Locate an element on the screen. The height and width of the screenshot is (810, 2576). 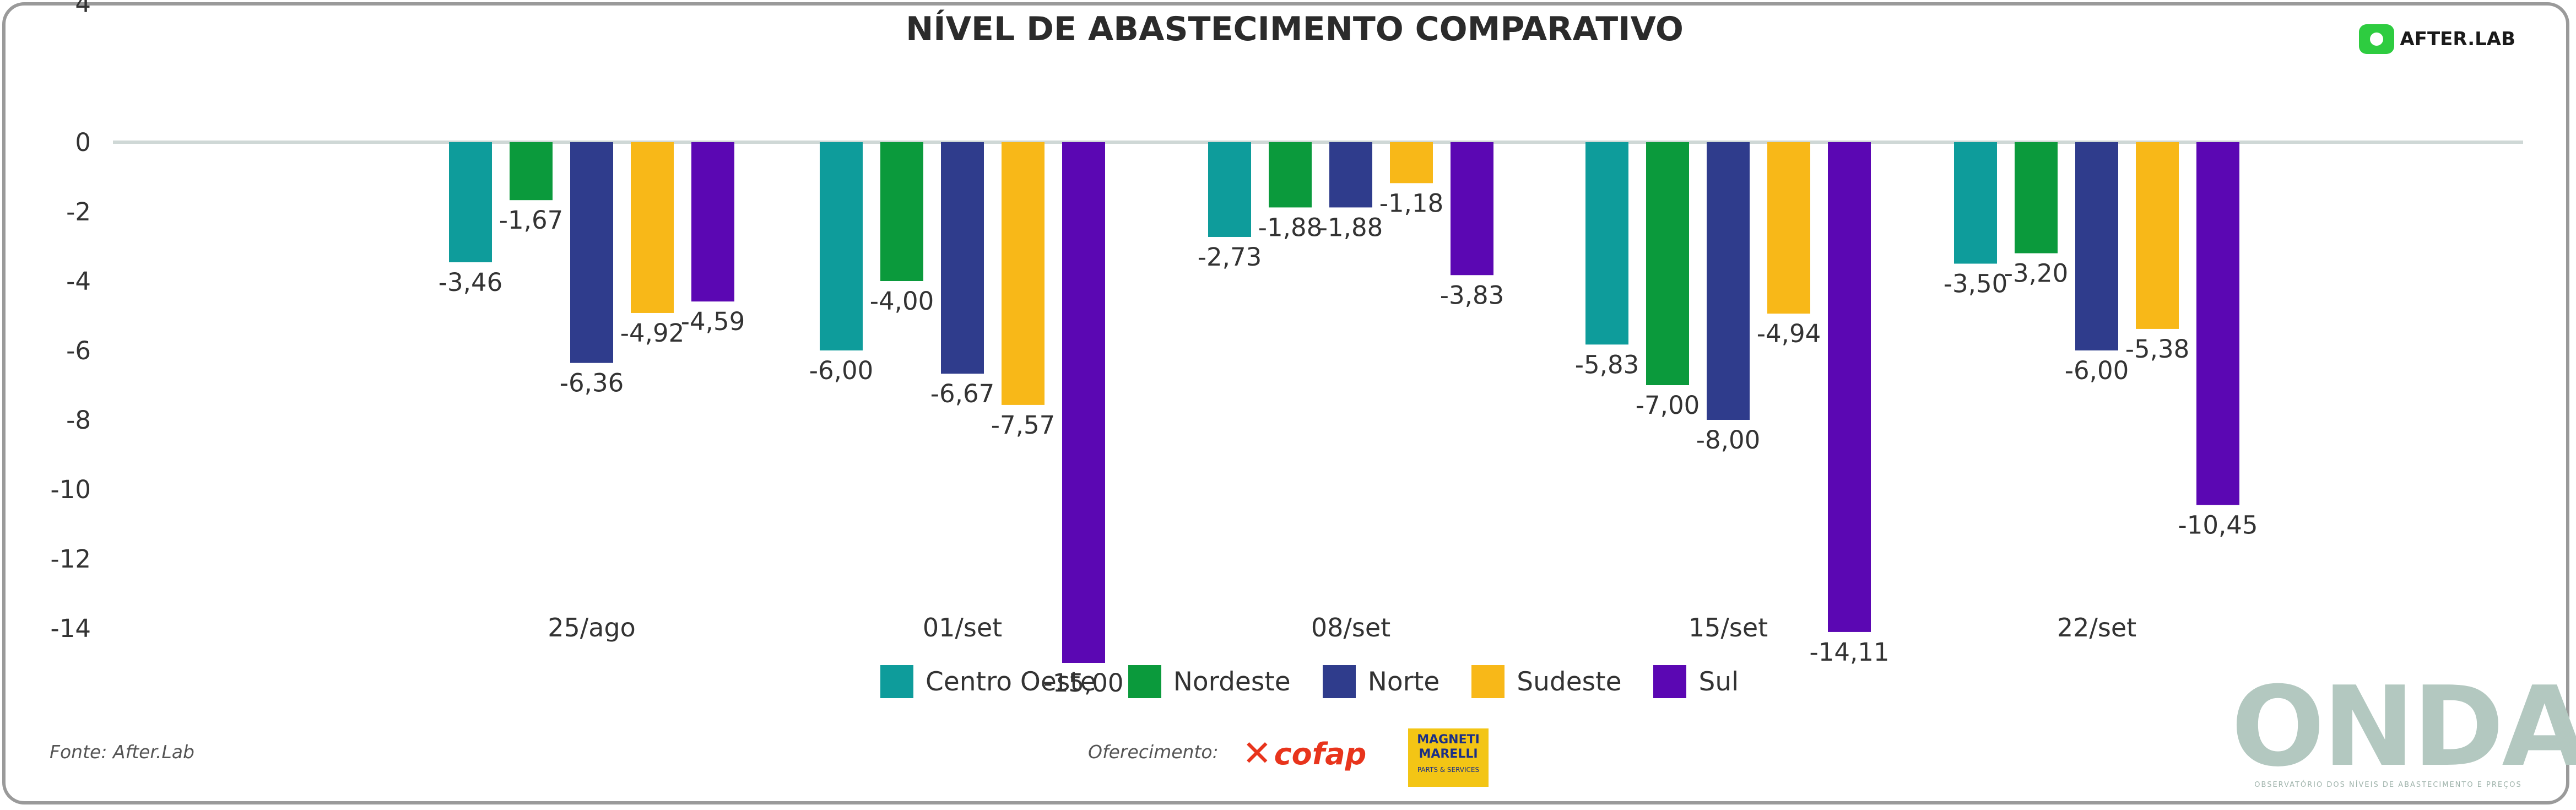
data-label: -5,83 is located at coordinates (1607, 364).